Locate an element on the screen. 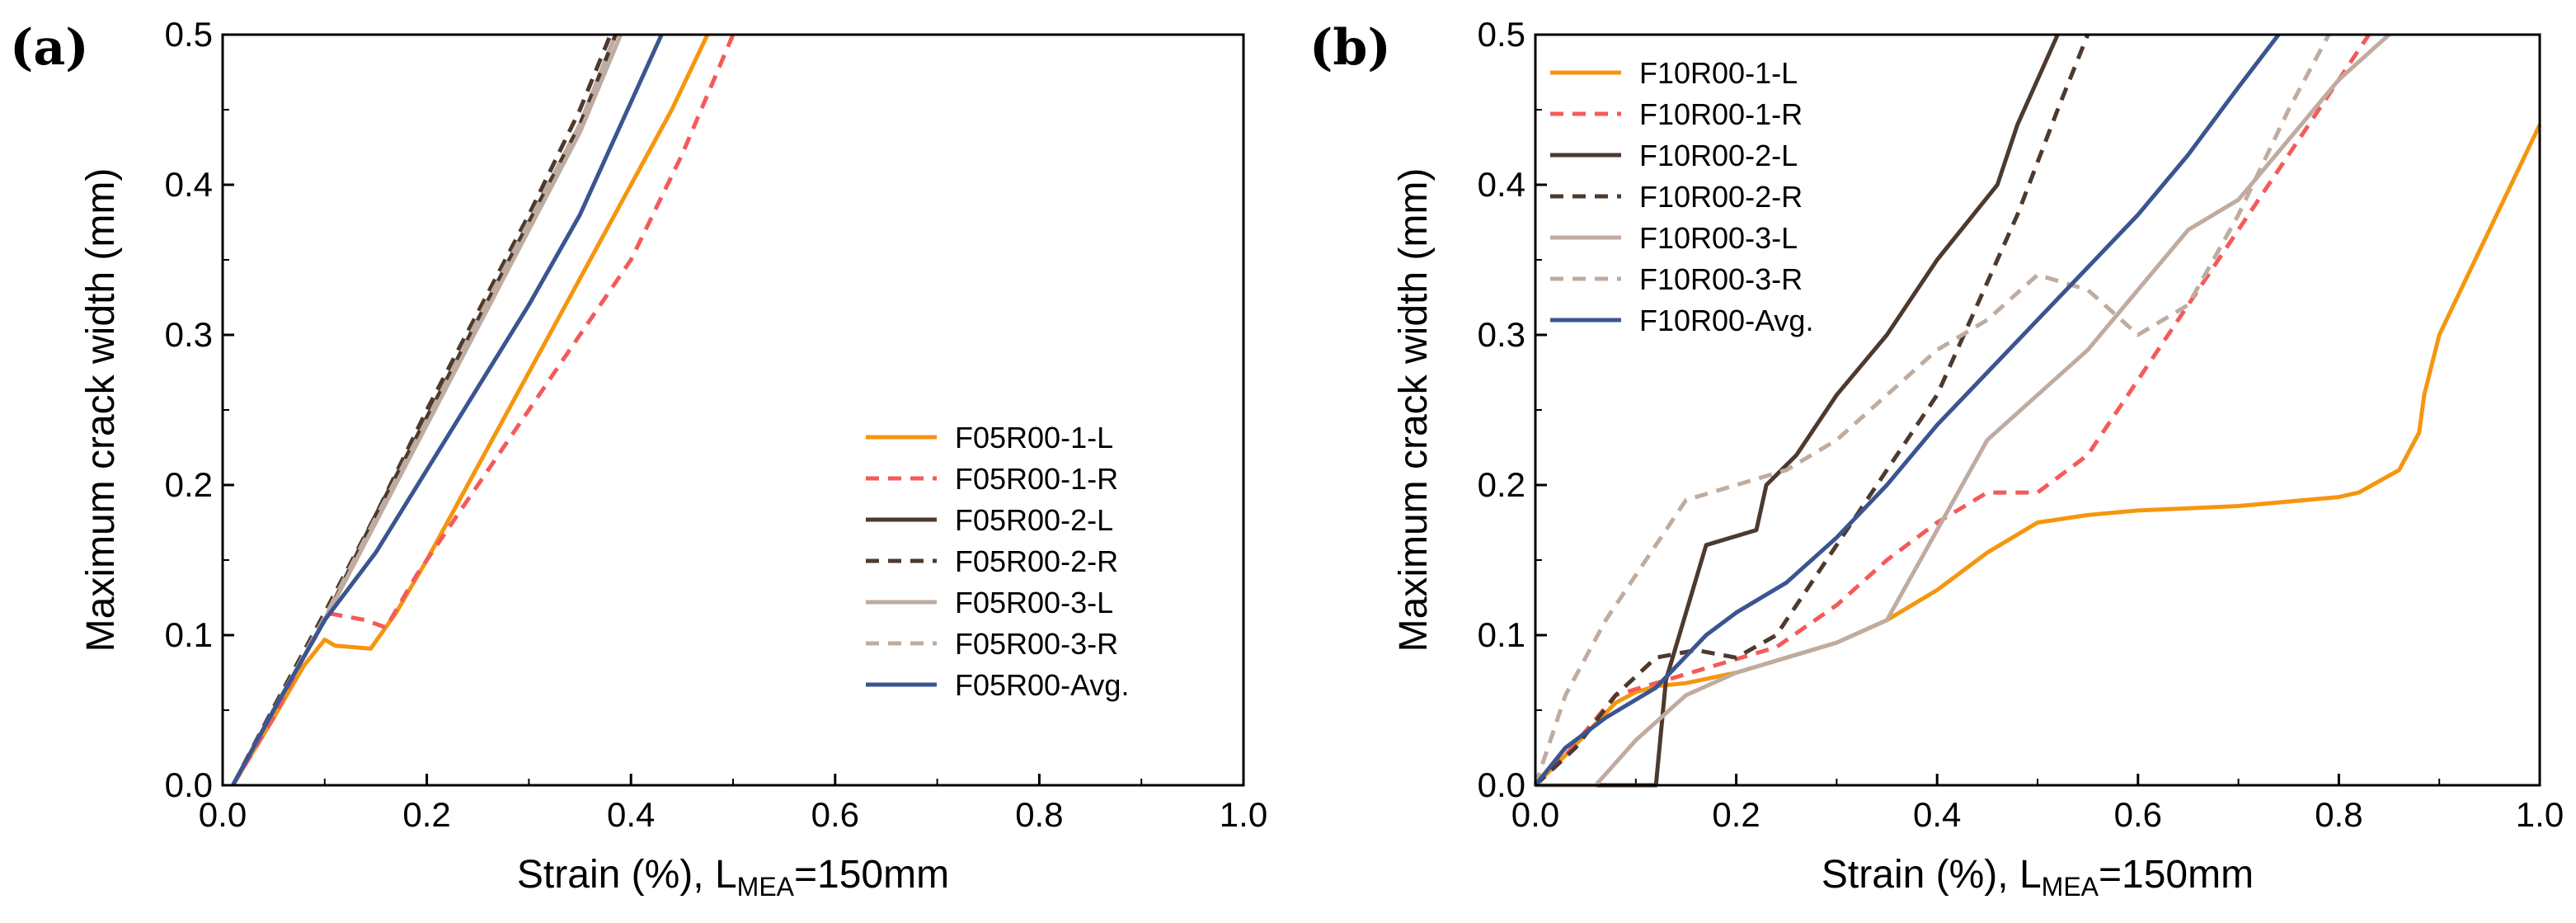  series-line-f05r00-2-r is located at coordinates (422, 410).